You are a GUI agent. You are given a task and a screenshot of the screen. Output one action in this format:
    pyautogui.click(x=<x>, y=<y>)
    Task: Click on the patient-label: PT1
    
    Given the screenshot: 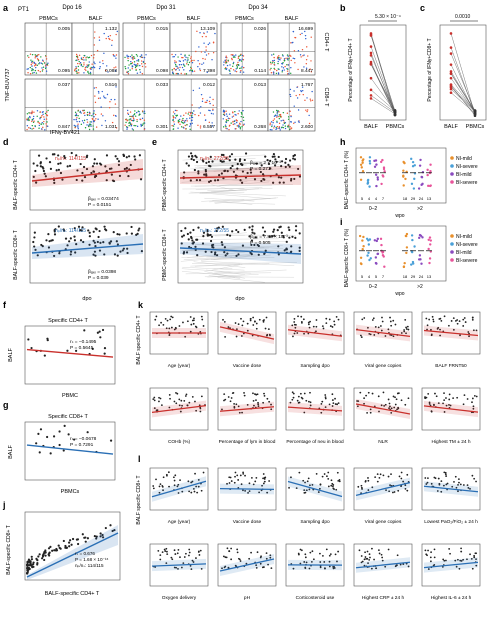 What is the action you would take?
    pyautogui.click(x=24, y=10)
    